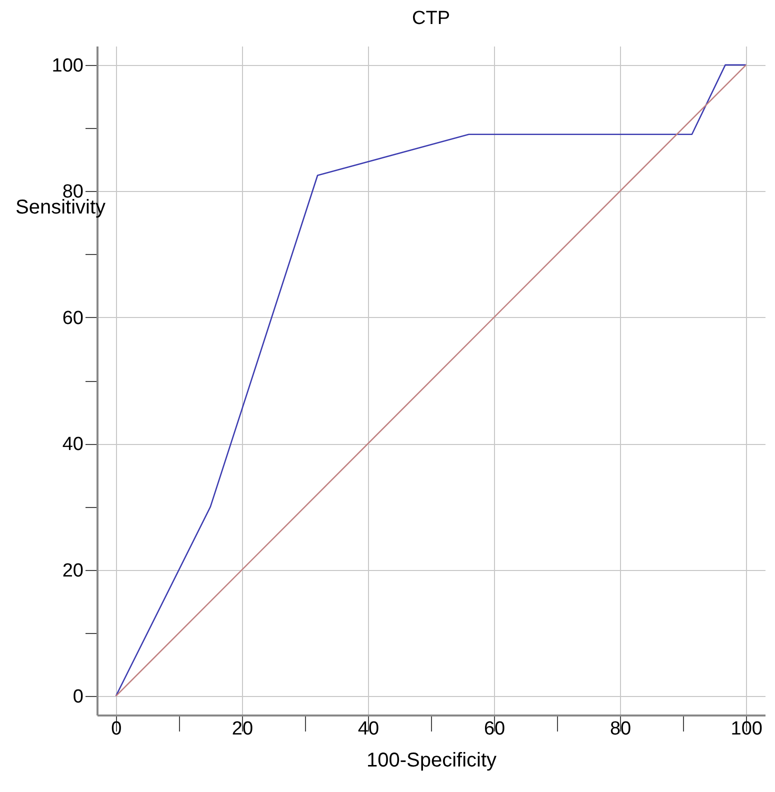 The image size is (775, 792). What do you see at coordinates (116, 729) in the screenshot?
I see `x-tick-label: 0` at bounding box center [116, 729].